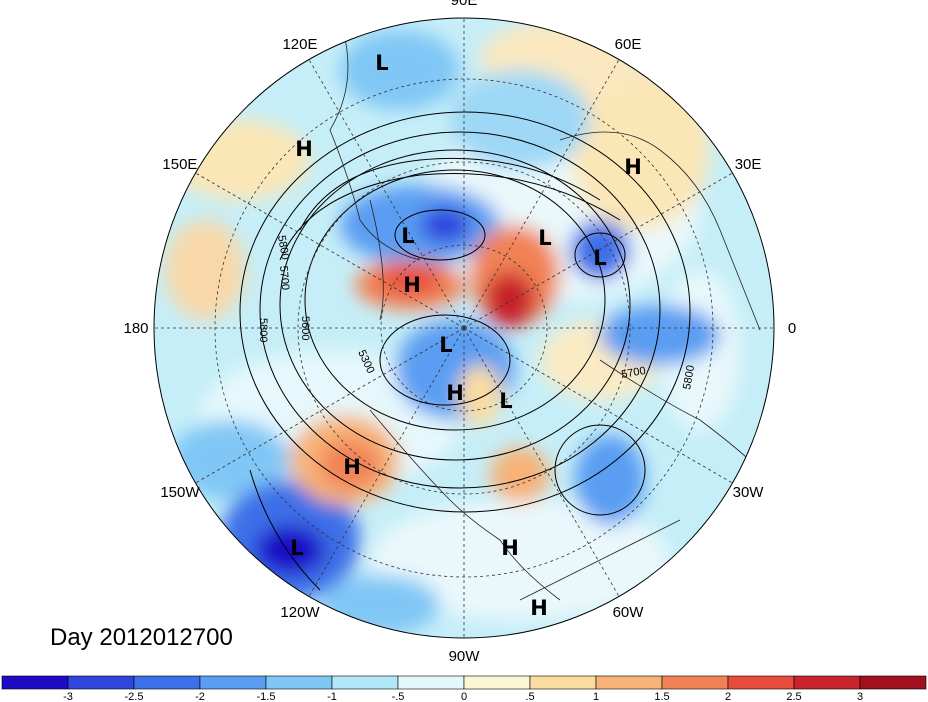 The width and height of the screenshot is (928, 702). Describe the element at coordinates (200, 696) in the screenshot. I see `colorbar-tick-label: -2` at that location.